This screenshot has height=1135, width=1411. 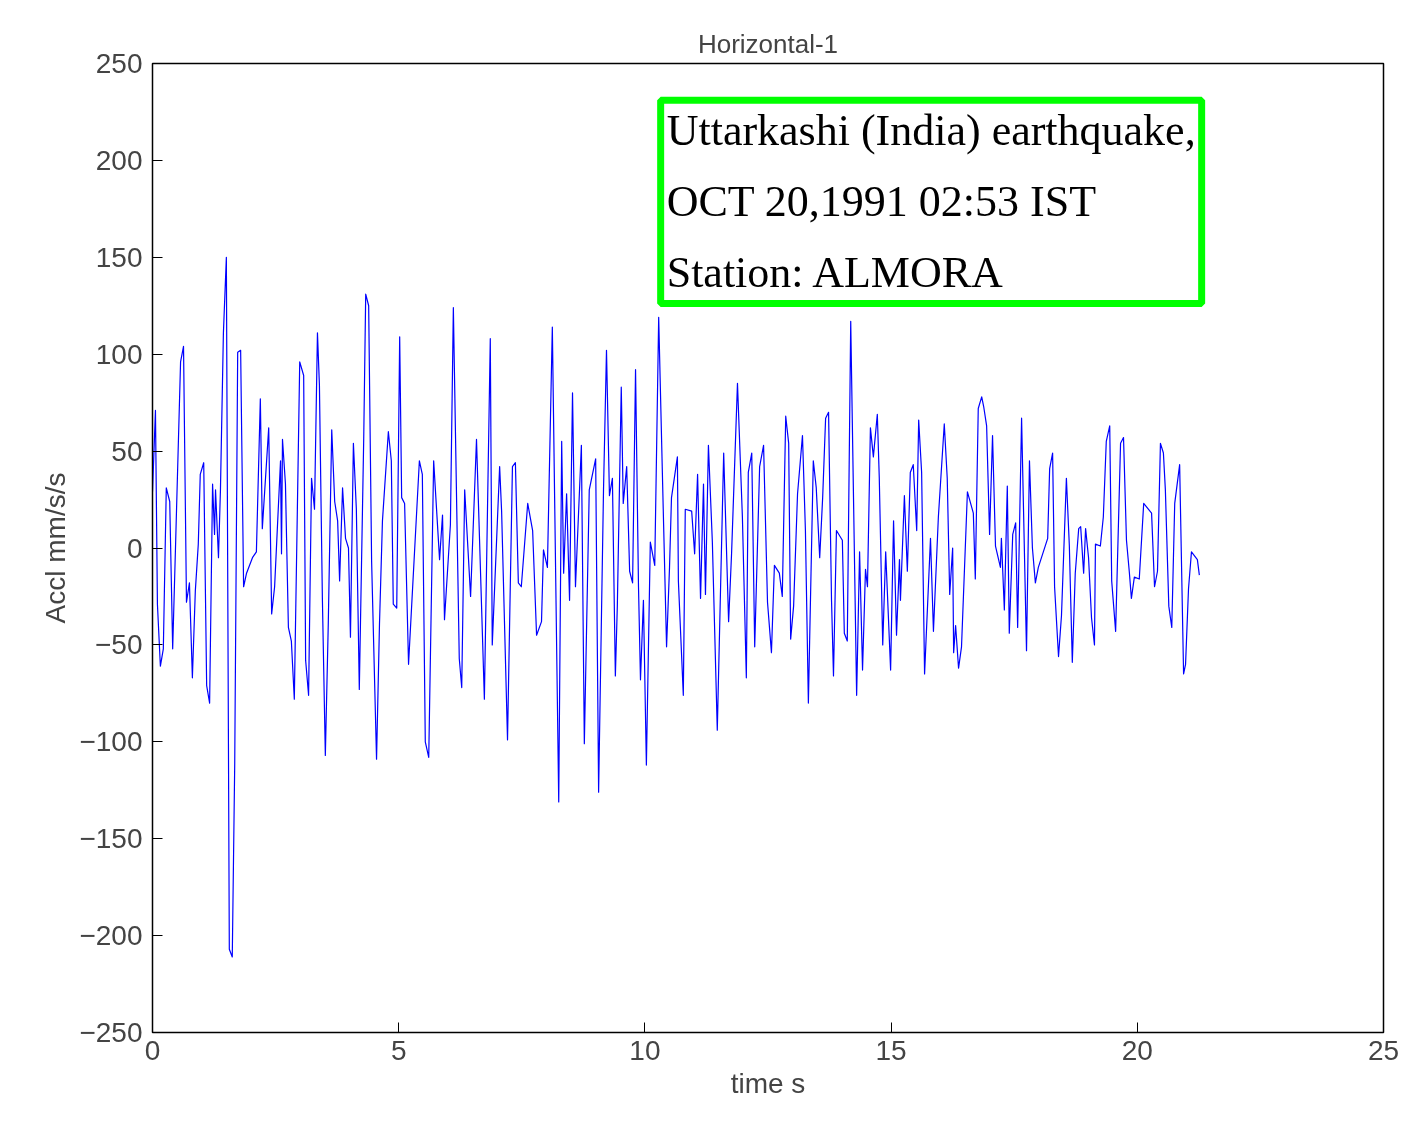 I want to click on x-tick-label: 10, so click(x=645, y=1050).